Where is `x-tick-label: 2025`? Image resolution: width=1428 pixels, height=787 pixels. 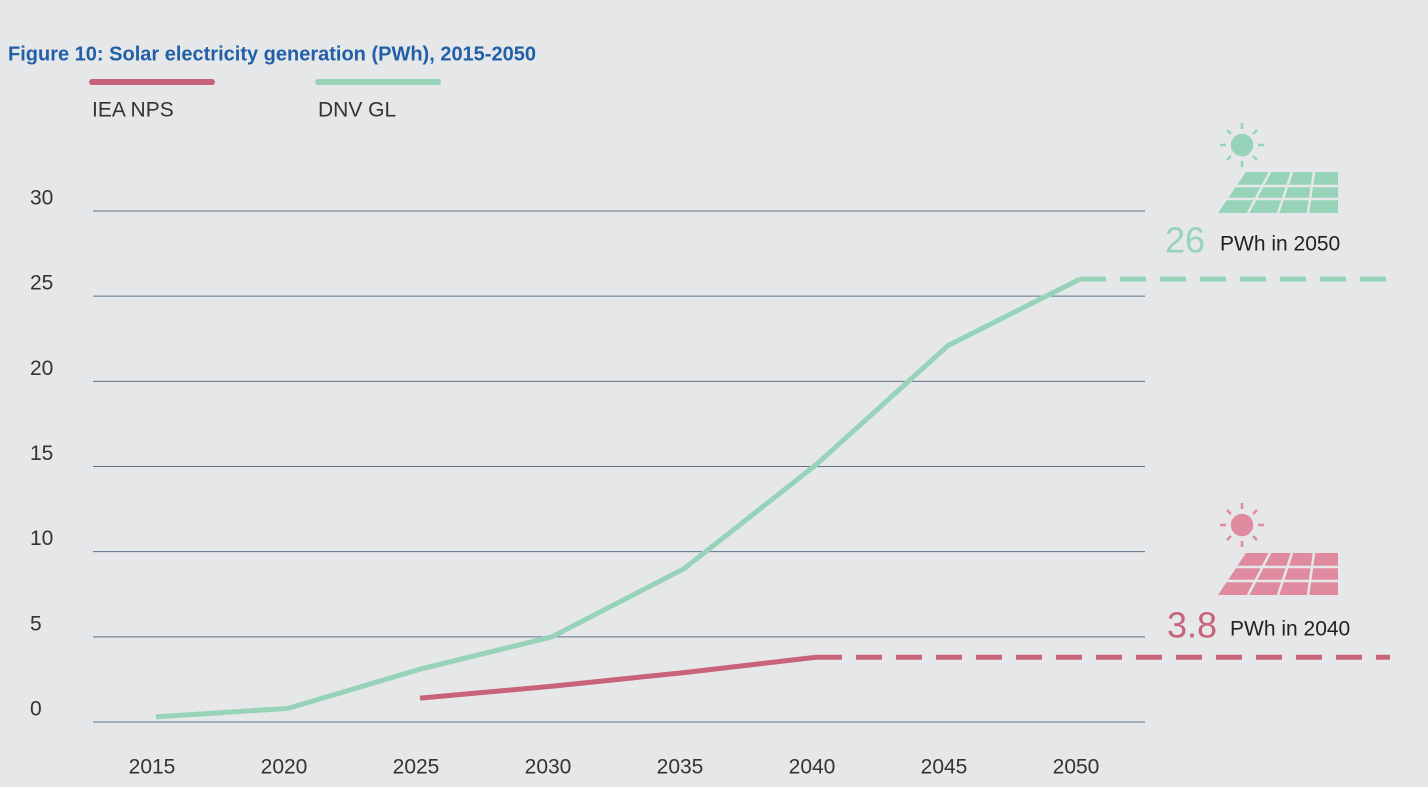
x-tick-label: 2025 is located at coordinates (416, 767).